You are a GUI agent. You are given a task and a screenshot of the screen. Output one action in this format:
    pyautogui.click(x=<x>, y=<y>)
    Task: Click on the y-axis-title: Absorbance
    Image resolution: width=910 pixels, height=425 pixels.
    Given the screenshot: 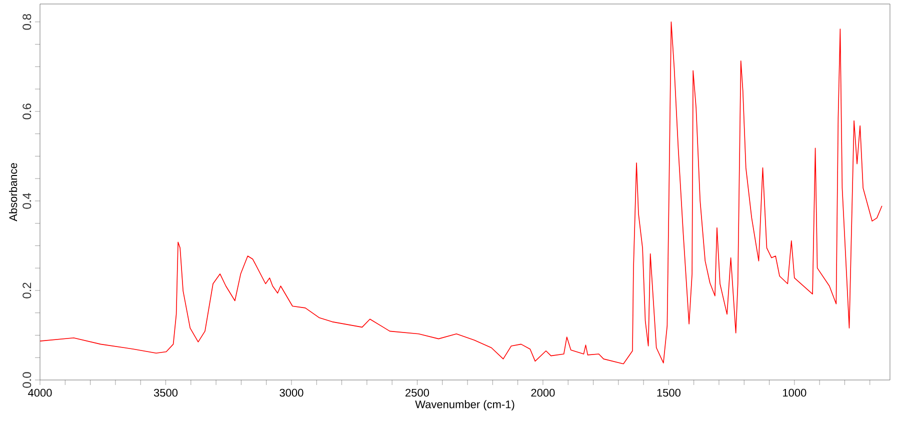 What is the action you would take?
    pyautogui.click(x=13, y=192)
    